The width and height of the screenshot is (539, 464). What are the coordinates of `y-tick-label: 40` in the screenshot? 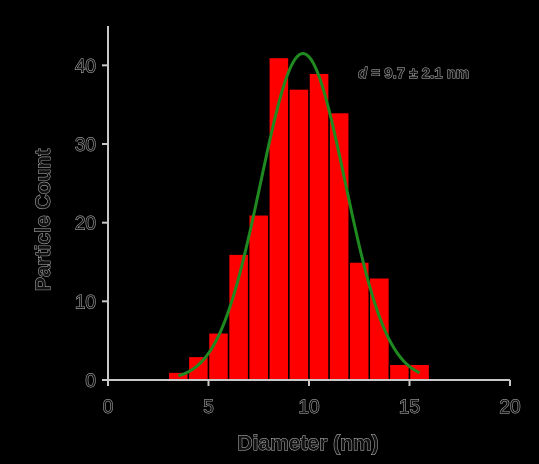 It's located at (85, 66).